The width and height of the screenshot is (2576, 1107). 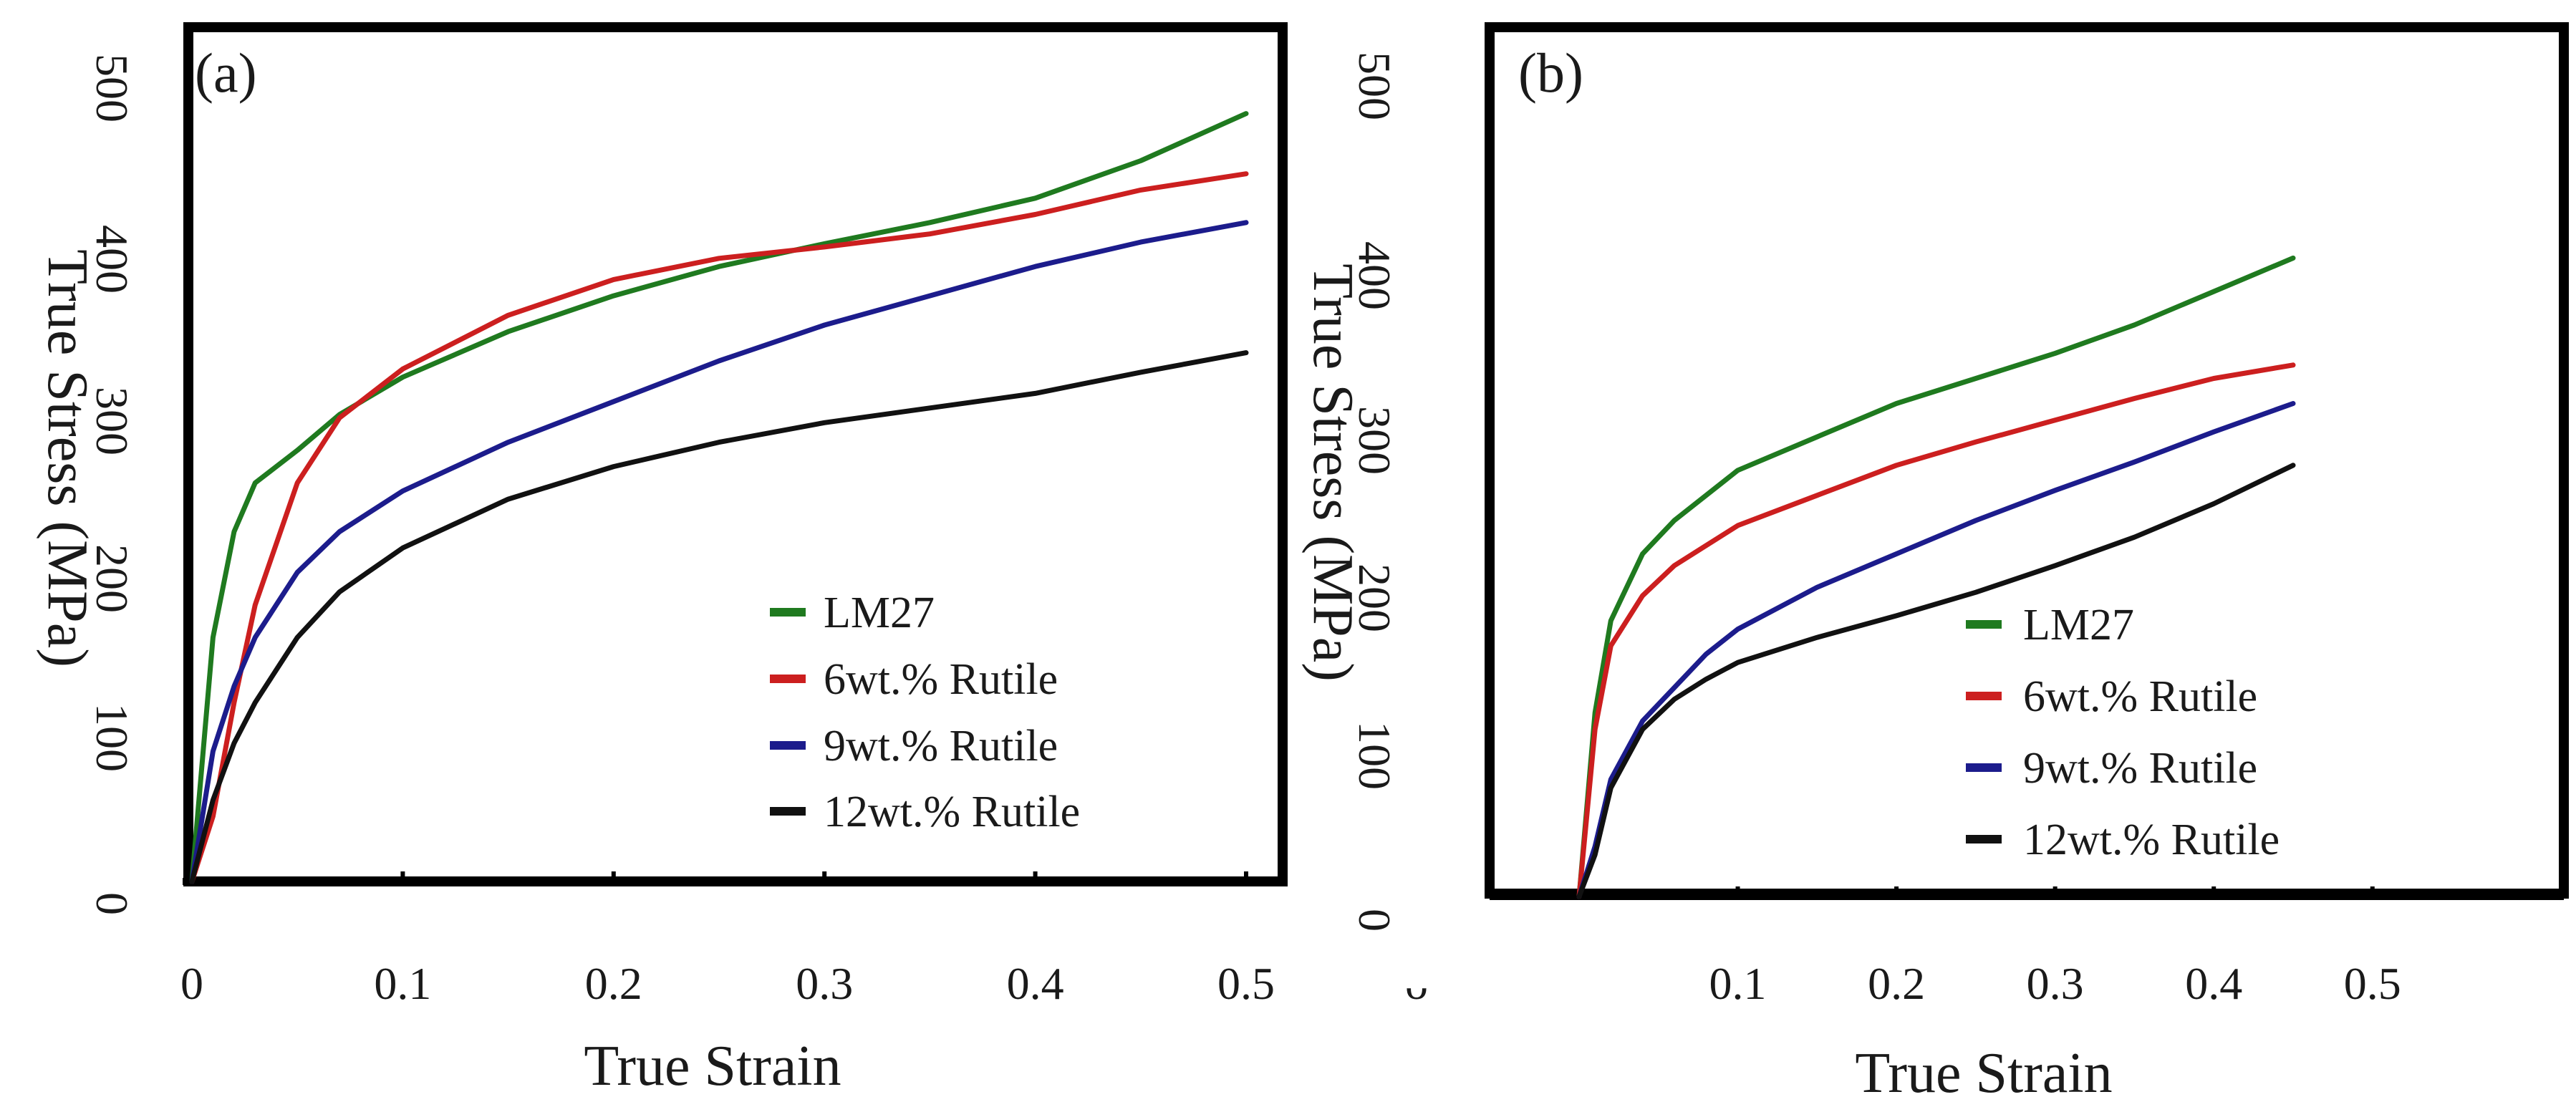 What do you see at coordinates (613, 983) in the screenshot?
I see `panel-a-x-tick-label: 0.2` at bounding box center [613, 983].